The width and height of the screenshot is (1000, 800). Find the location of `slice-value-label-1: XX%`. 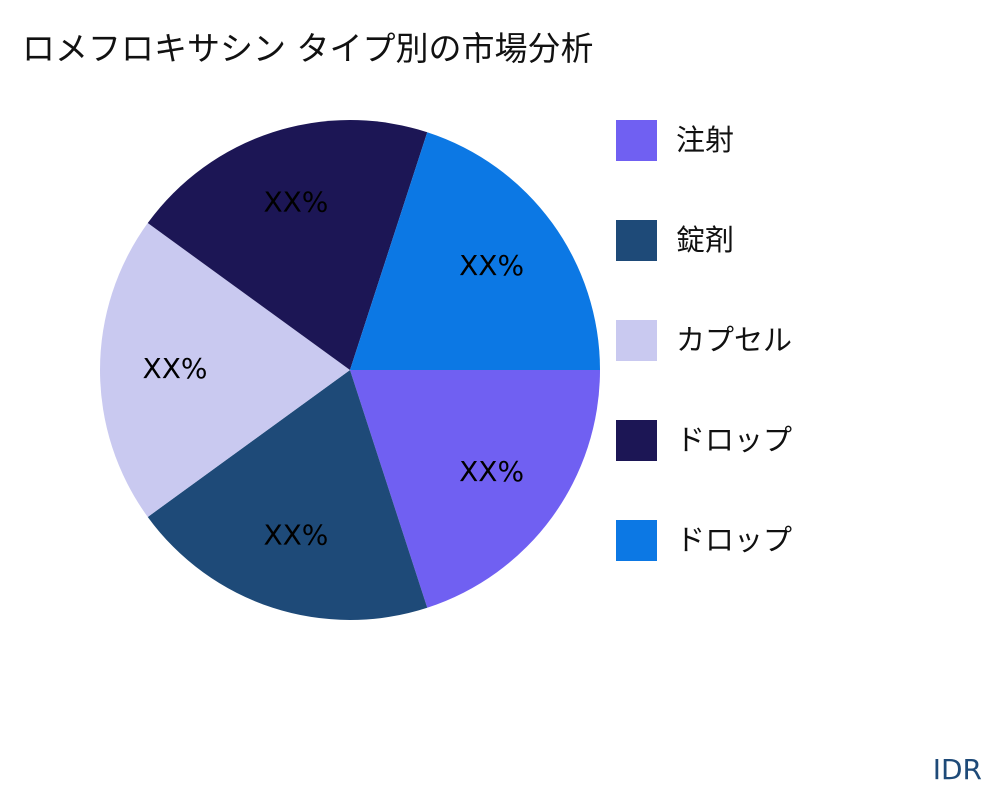

slice-value-label-1: XX% is located at coordinates (295, 534).